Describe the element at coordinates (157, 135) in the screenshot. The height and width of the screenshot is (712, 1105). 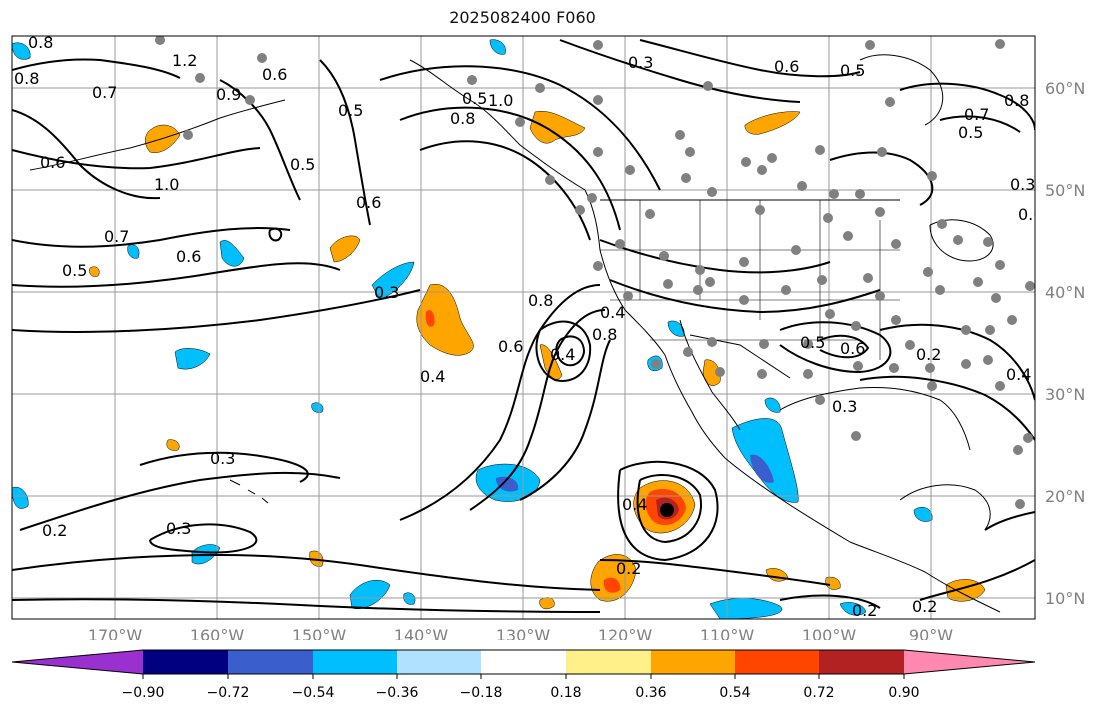
I see `aleutian-islands` at that location.